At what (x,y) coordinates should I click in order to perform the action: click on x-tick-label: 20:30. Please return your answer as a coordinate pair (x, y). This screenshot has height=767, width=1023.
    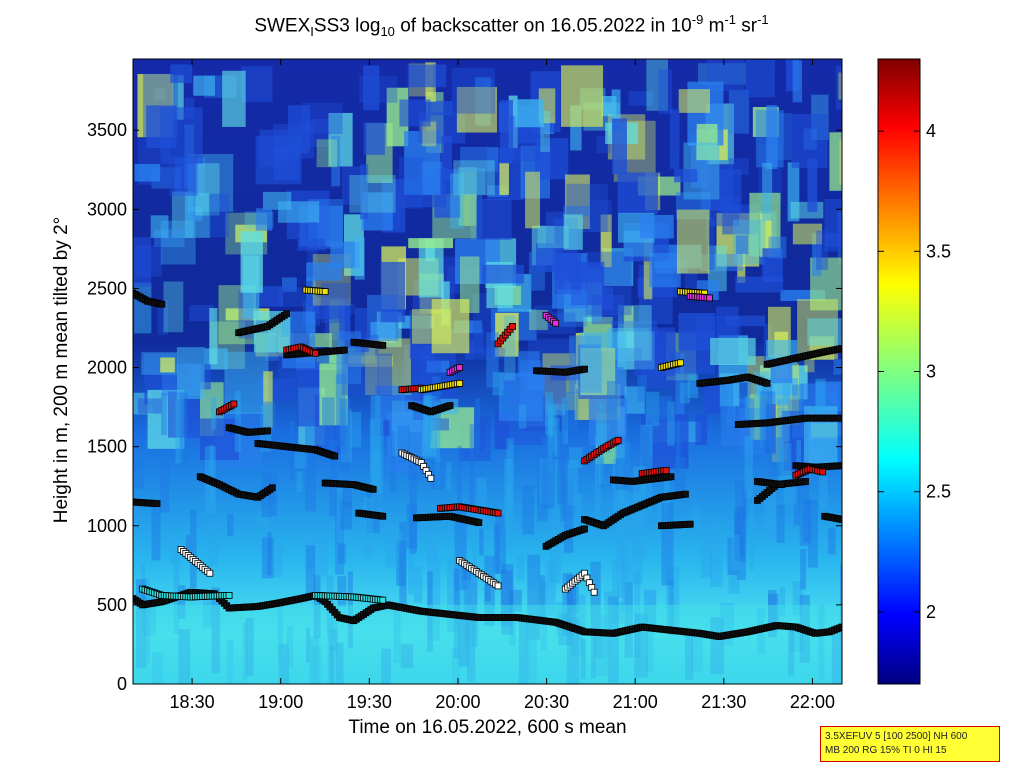
    Looking at the image, I should click on (546, 702).